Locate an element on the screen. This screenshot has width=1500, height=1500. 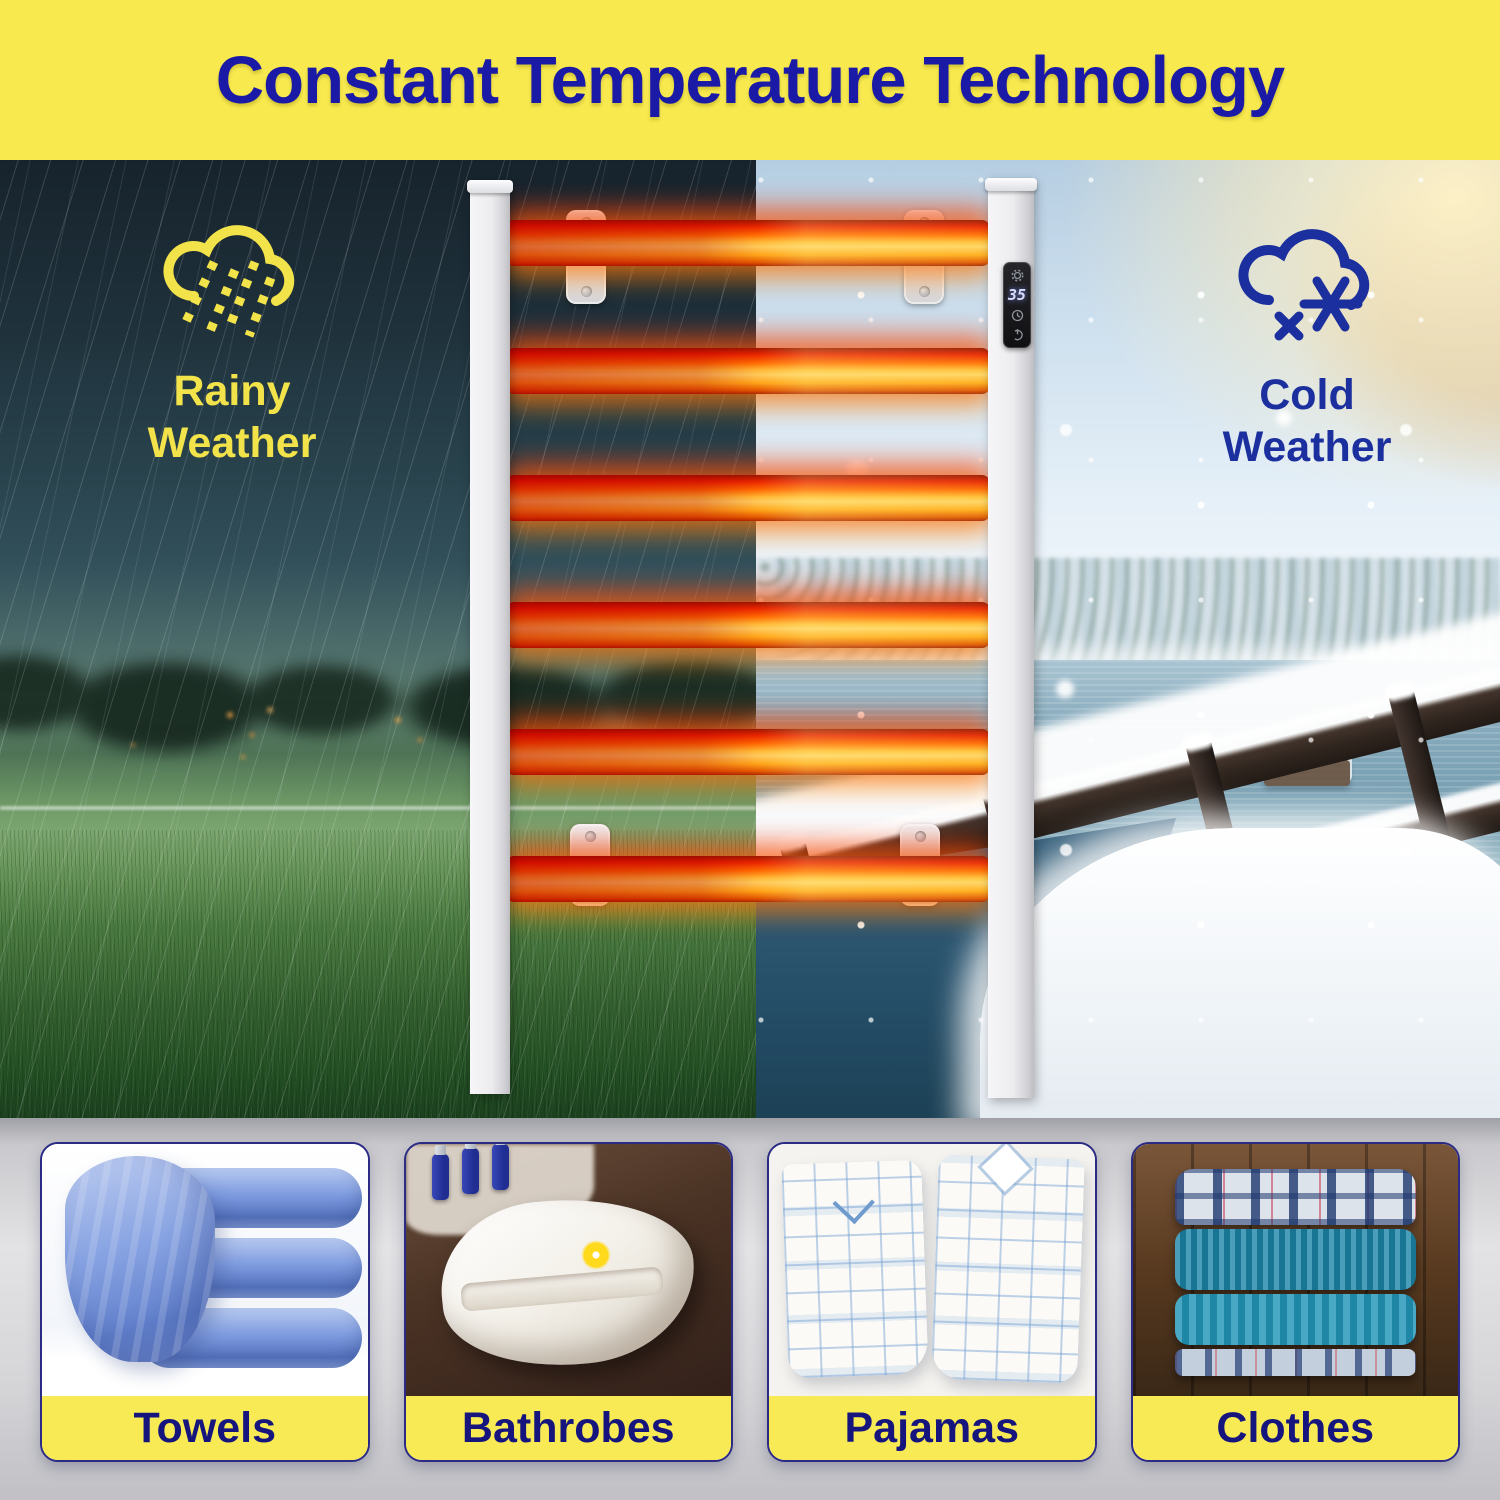
header-banner: Constant Temperature Technology is located at coordinates (750, 80).